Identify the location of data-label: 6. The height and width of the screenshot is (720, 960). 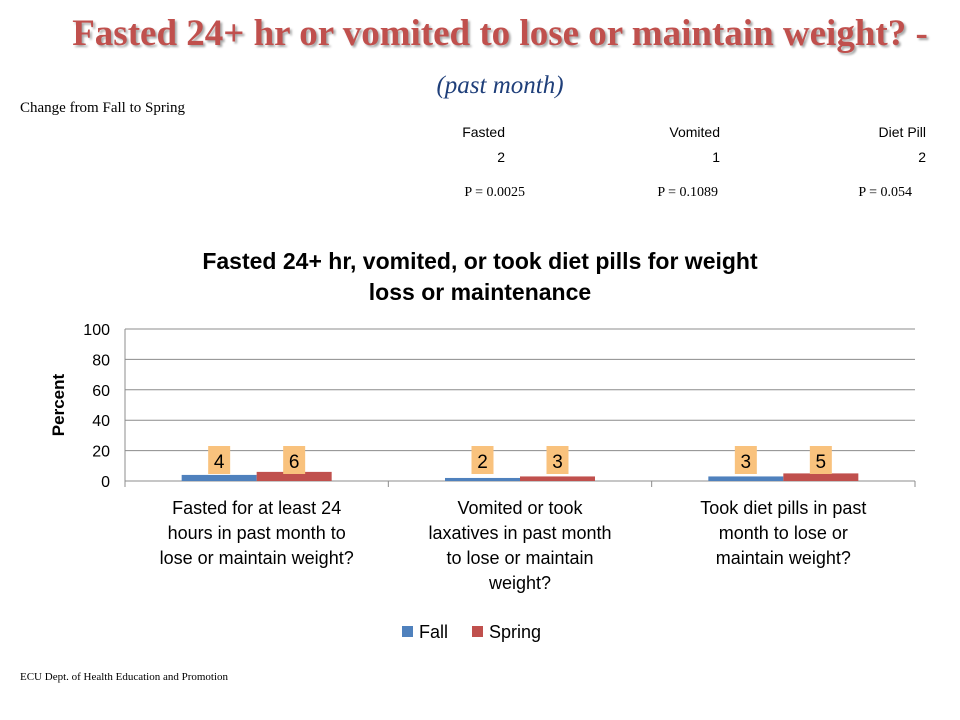
(294, 462).